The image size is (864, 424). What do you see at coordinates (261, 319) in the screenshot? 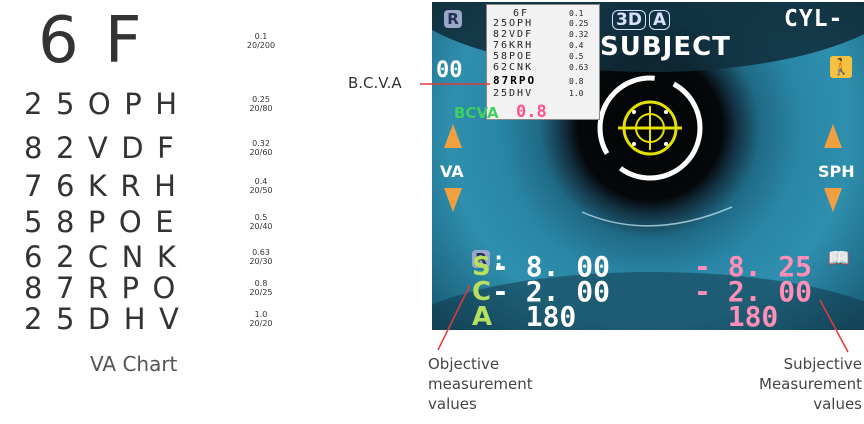
I see `va-fraction: 1.0 20/20` at bounding box center [261, 319].